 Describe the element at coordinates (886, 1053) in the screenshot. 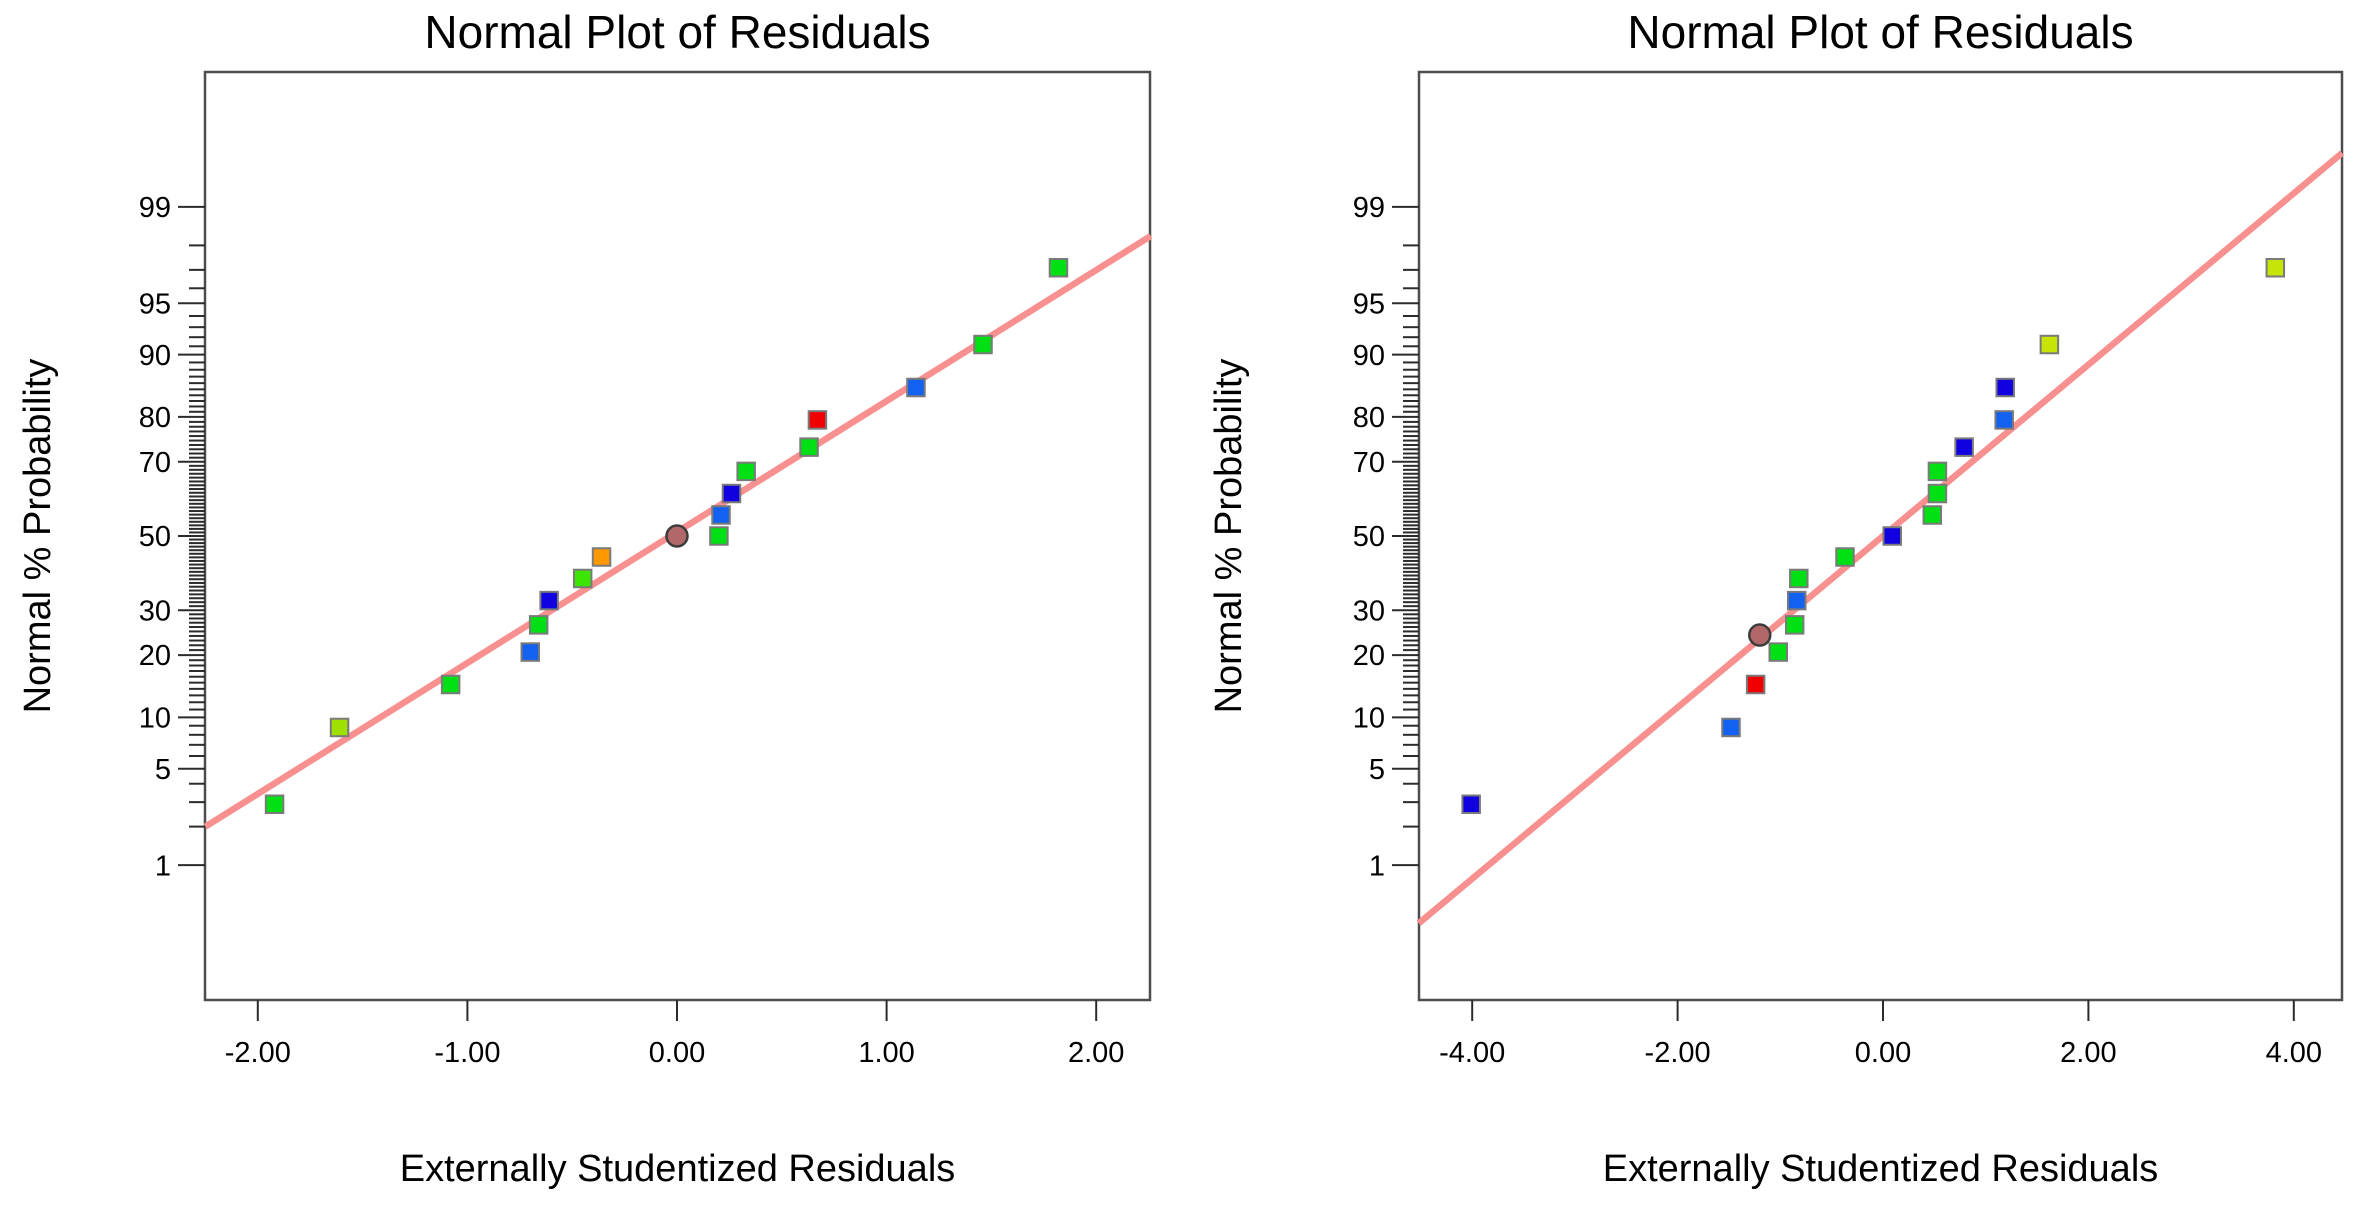

I see `x-tick-label: 1.00` at that location.